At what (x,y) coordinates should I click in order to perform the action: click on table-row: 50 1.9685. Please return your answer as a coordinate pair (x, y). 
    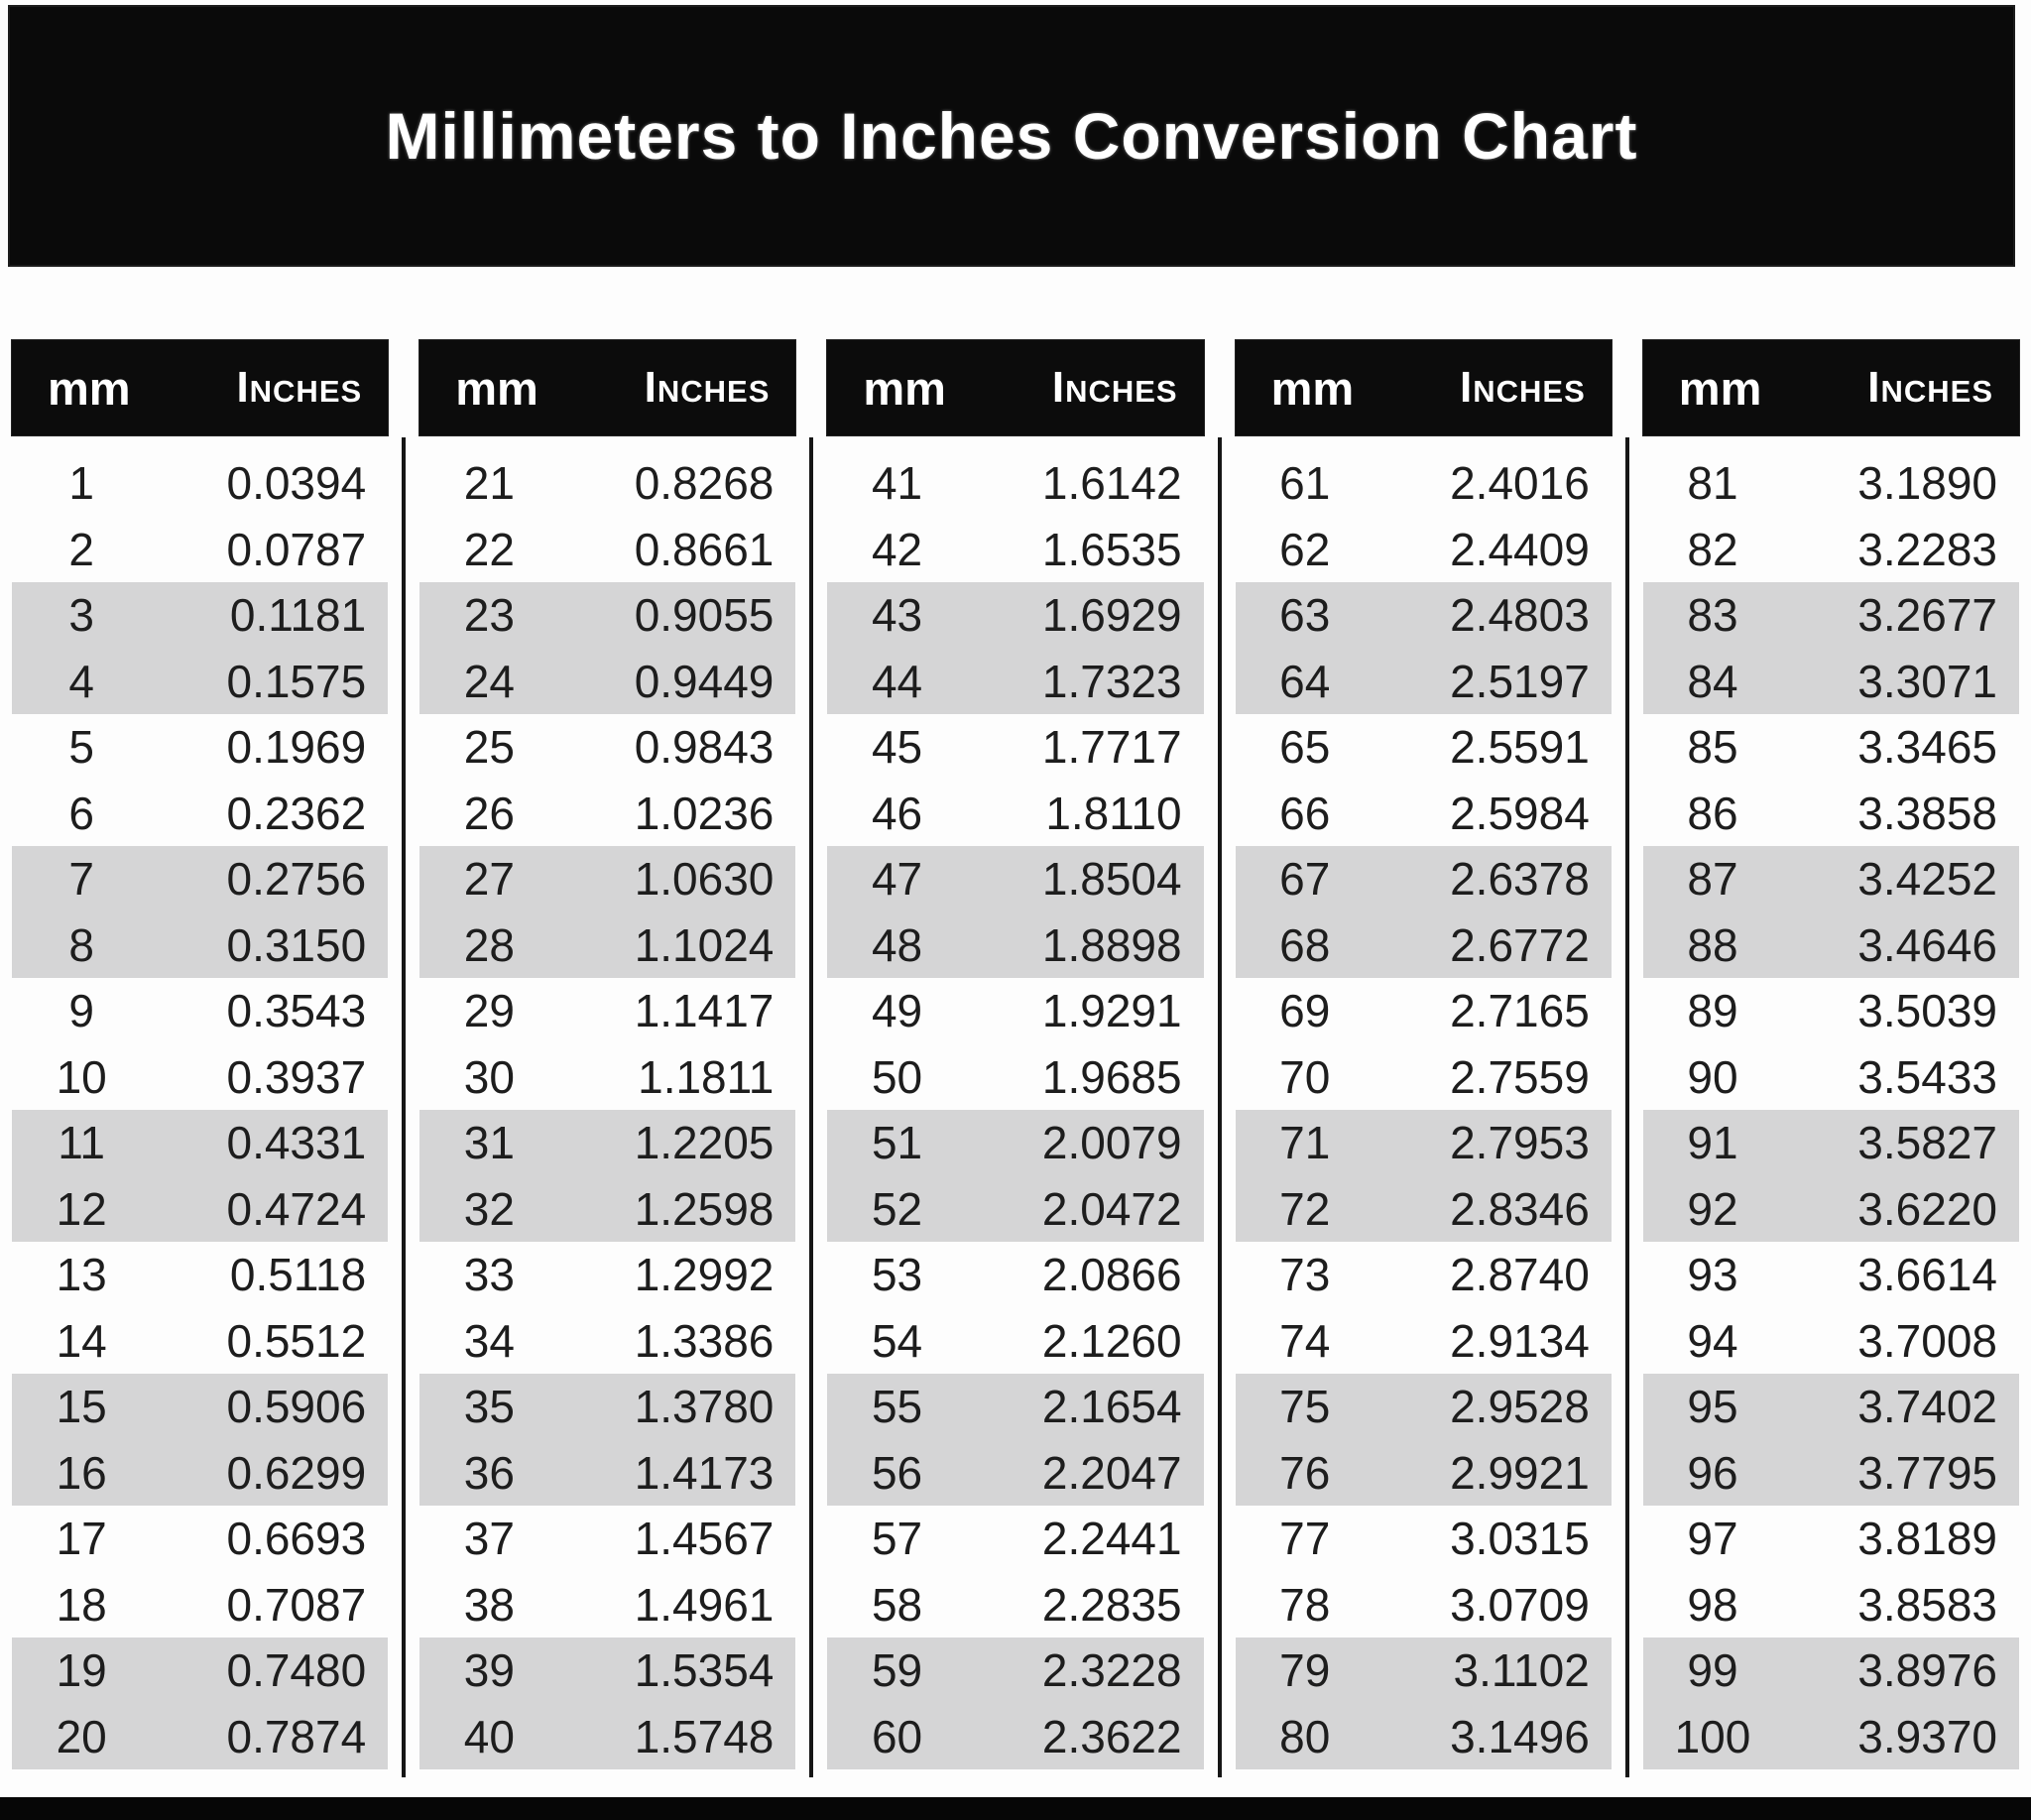
    Looking at the image, I should click on (1015, 1077).